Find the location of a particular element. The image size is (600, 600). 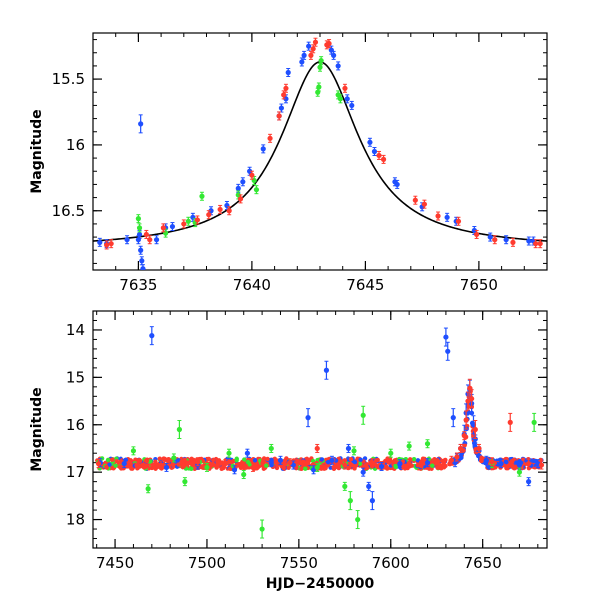

y-tick-label: 17 is located at coordinates (75, 472).